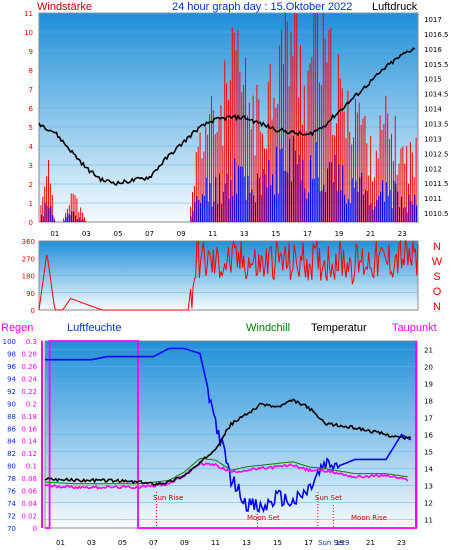 The image size is (462, 550). What do you see at coordinates (244, 234) in the screenshot?
I see `wind-x-tick-label: 13` at bounding box center [244, 234].